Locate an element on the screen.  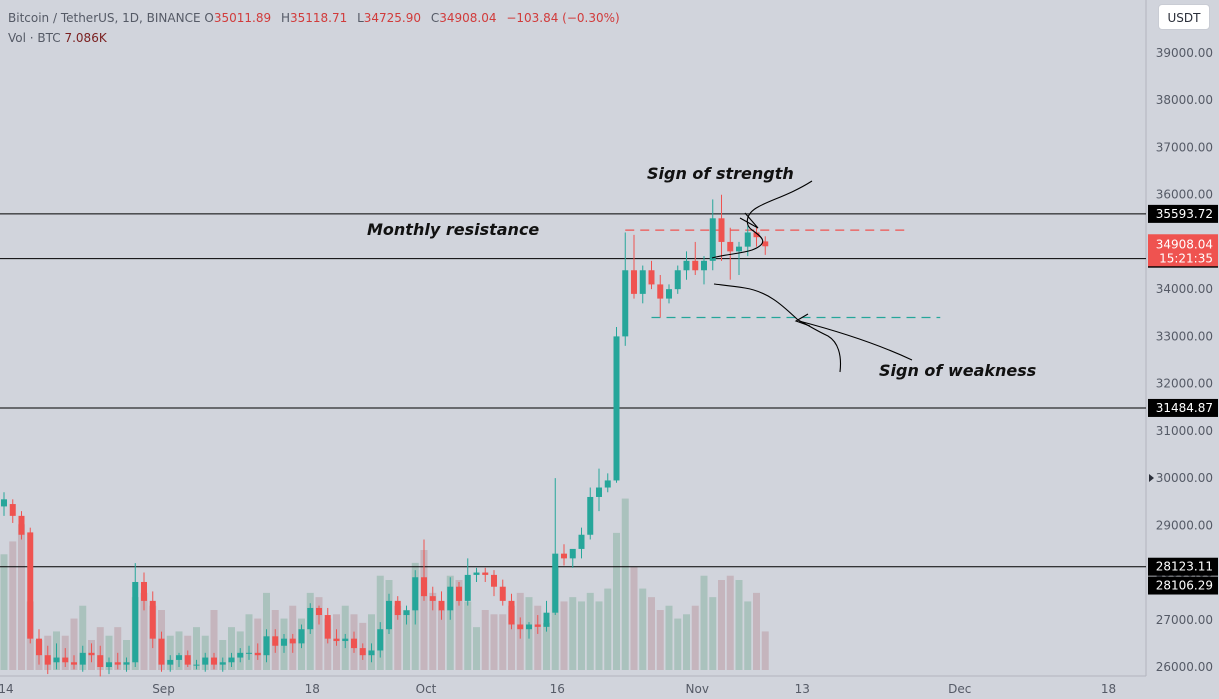
countdown-timer-text: 15:21:35 is located at coordinates (1186, 258).